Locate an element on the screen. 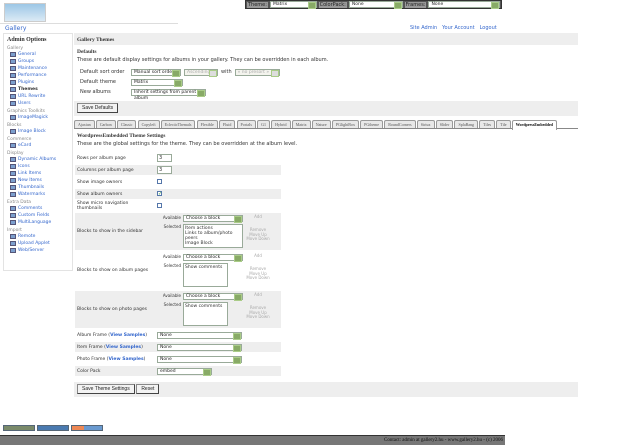 Image resolution: width=640 pixels, height=445 pixels. sidebar-item-thumbnails: Thumbnails is located at coordinates (38, 187).